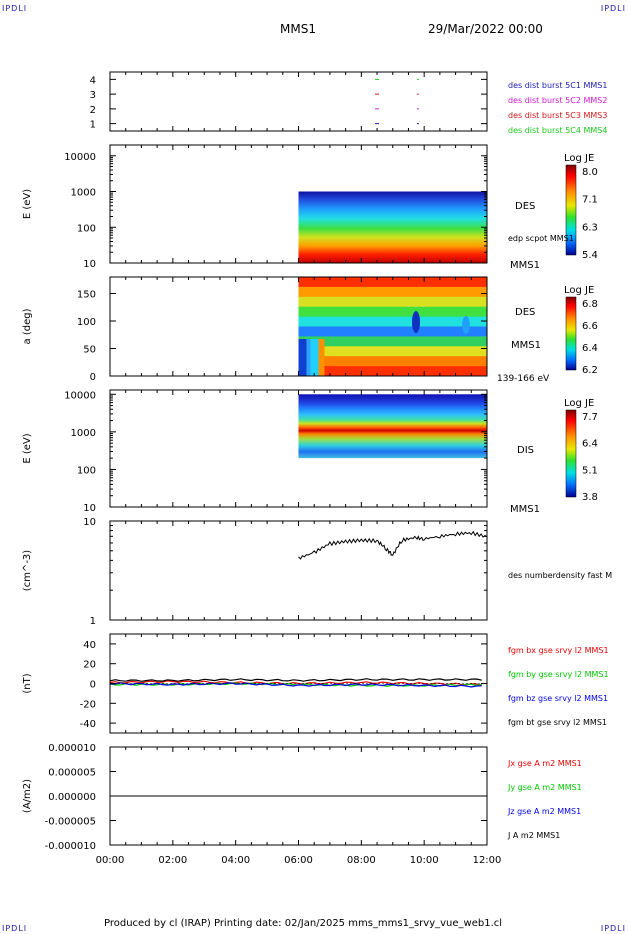 Image resolution: width=630 pixels, height=934 pixels. Describe the element at coordinates (544, 763) in the screenshot. I see `legend-entry: Jx gse A m2 MMS1` at that location.